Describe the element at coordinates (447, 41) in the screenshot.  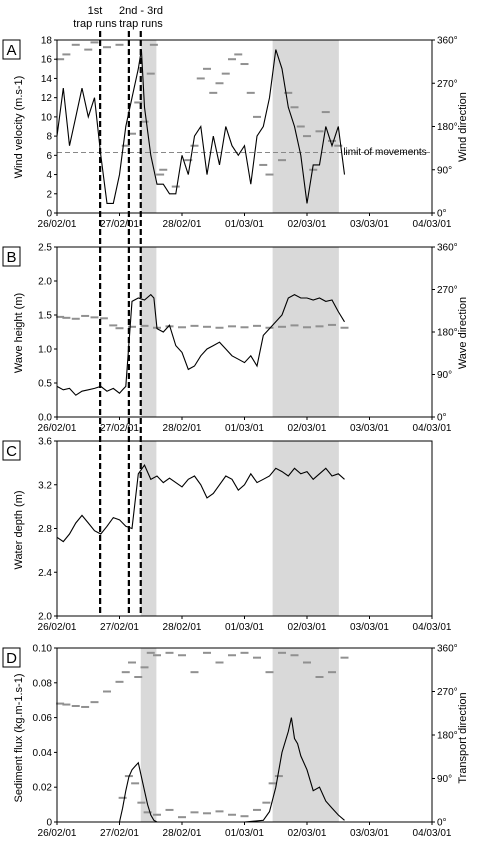
I see `panel-a-y2tick-label: 360°` at that location.